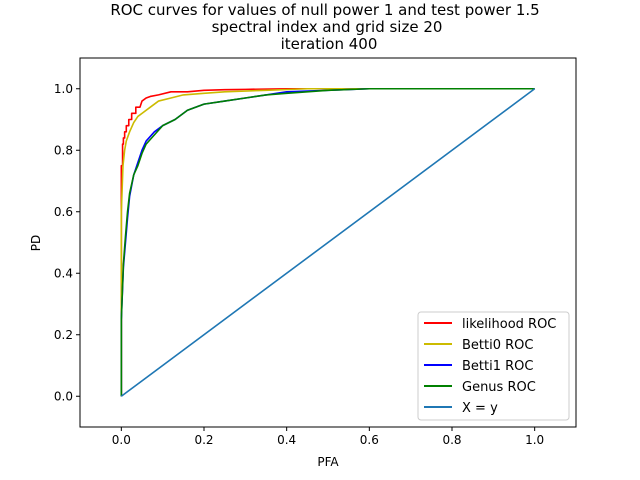 Image resolution: width=640 pixels, height=480 pixels. What do you see at coordinates (369, 440) in the screenshot?
I see `x-tick-label: 0.6` at bounding box center [369, 440].